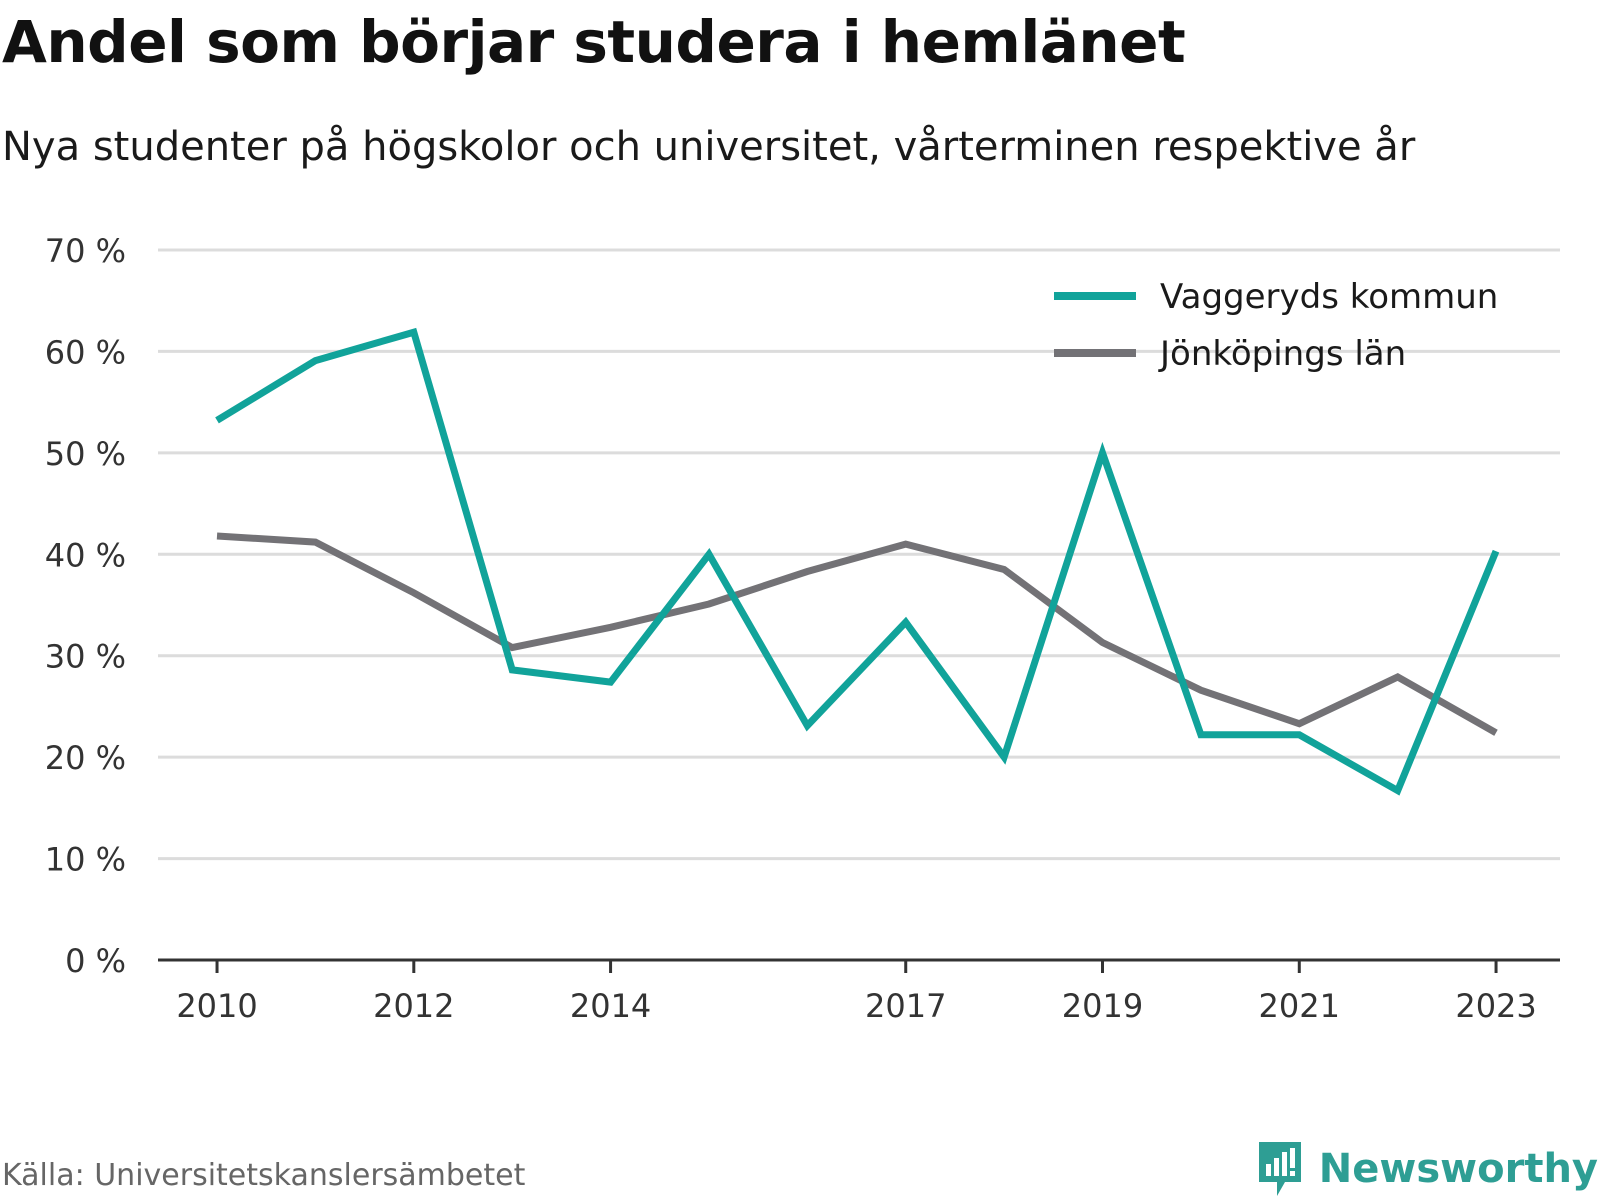 The image size is (1600, 1200). I want to click on source-note: Källa: Universitetskanslersämbetet, so click(264, 1175).